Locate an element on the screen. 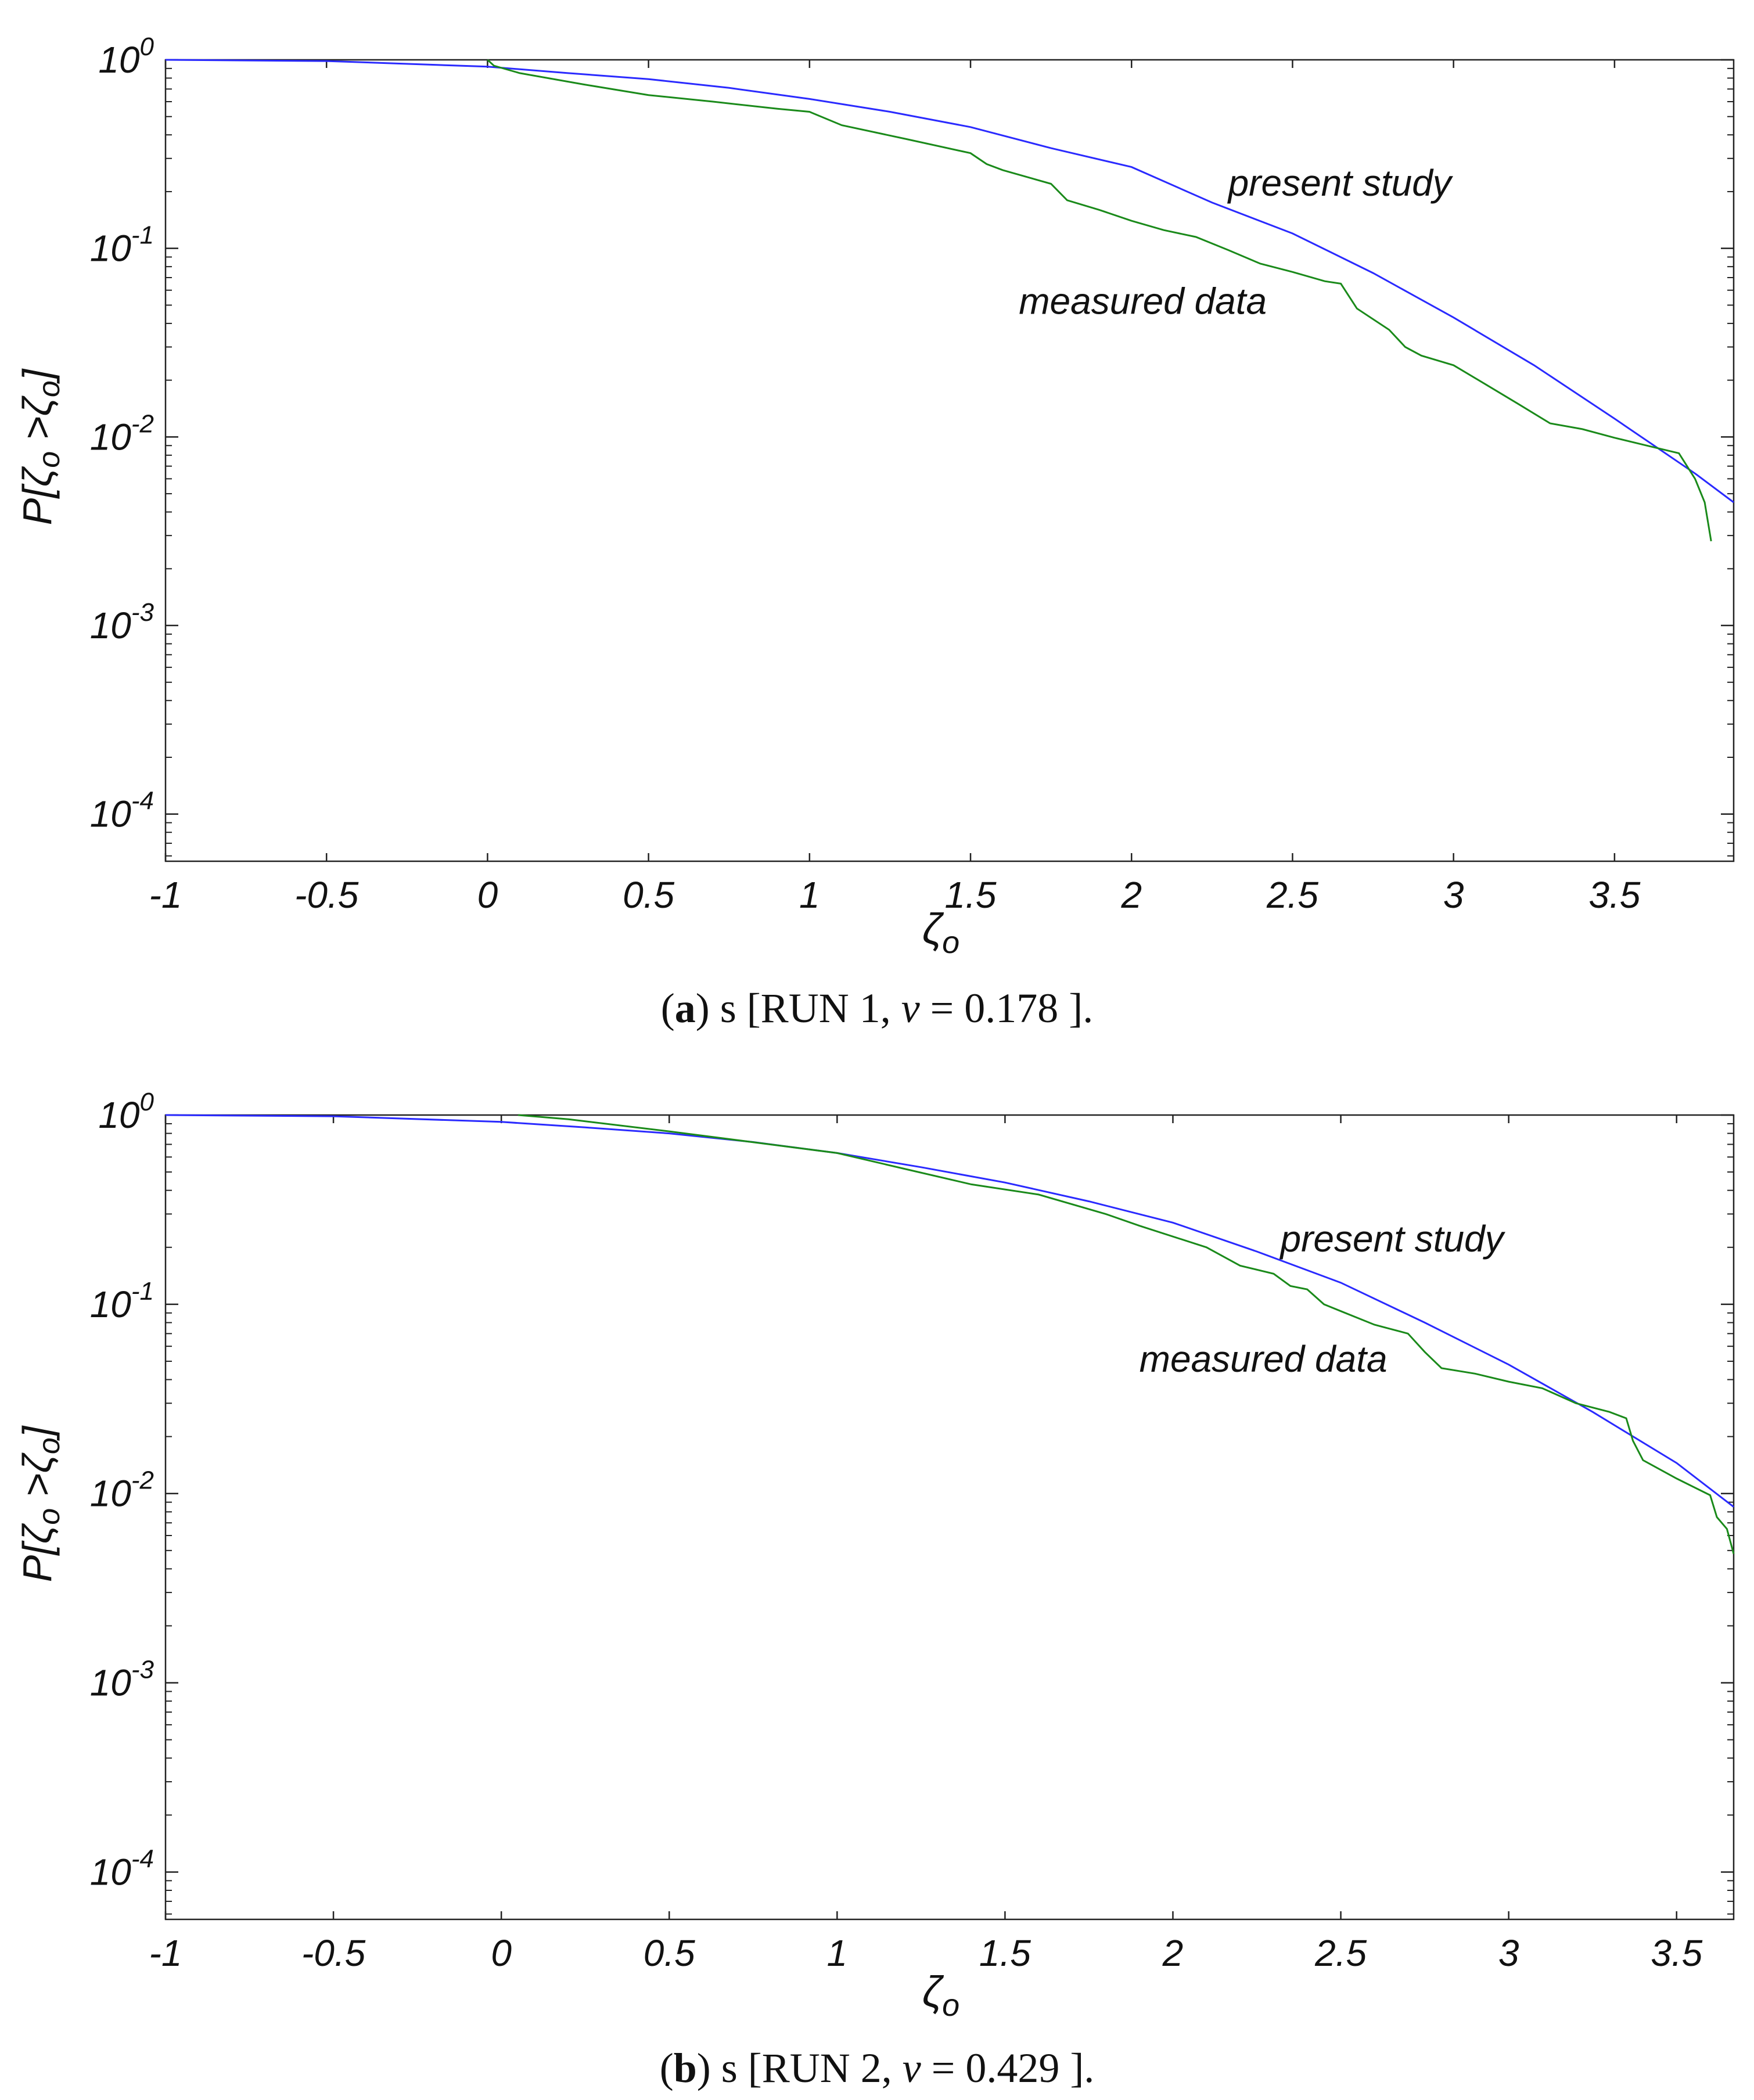  measured-data-line is located at coordinates (1126, 1334).